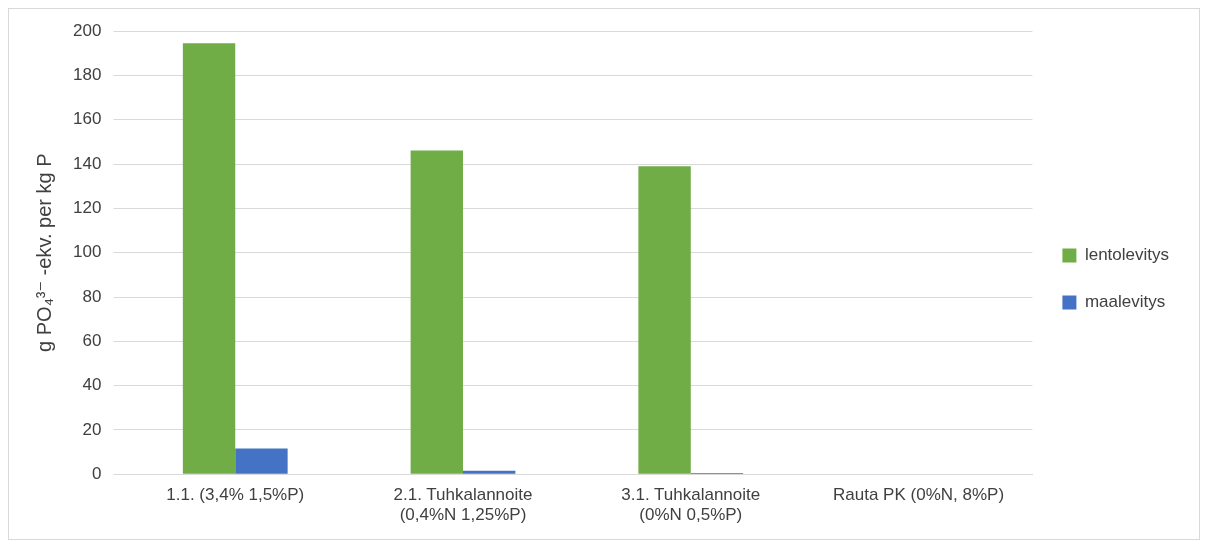 This screenshot has height=546, width=1207. I want to click on y-tick-label: 0, so click(96, 473).